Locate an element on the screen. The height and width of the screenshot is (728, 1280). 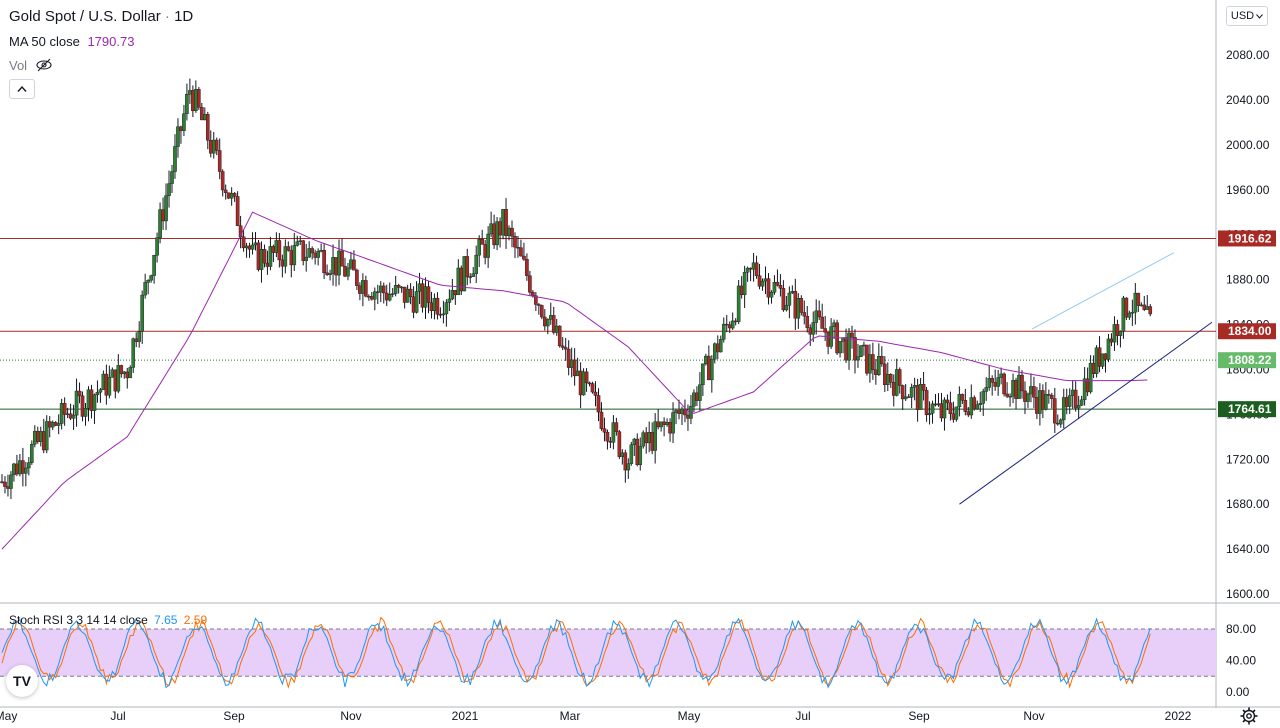
eye-crossed-icon is located at coordinates (44, 66).